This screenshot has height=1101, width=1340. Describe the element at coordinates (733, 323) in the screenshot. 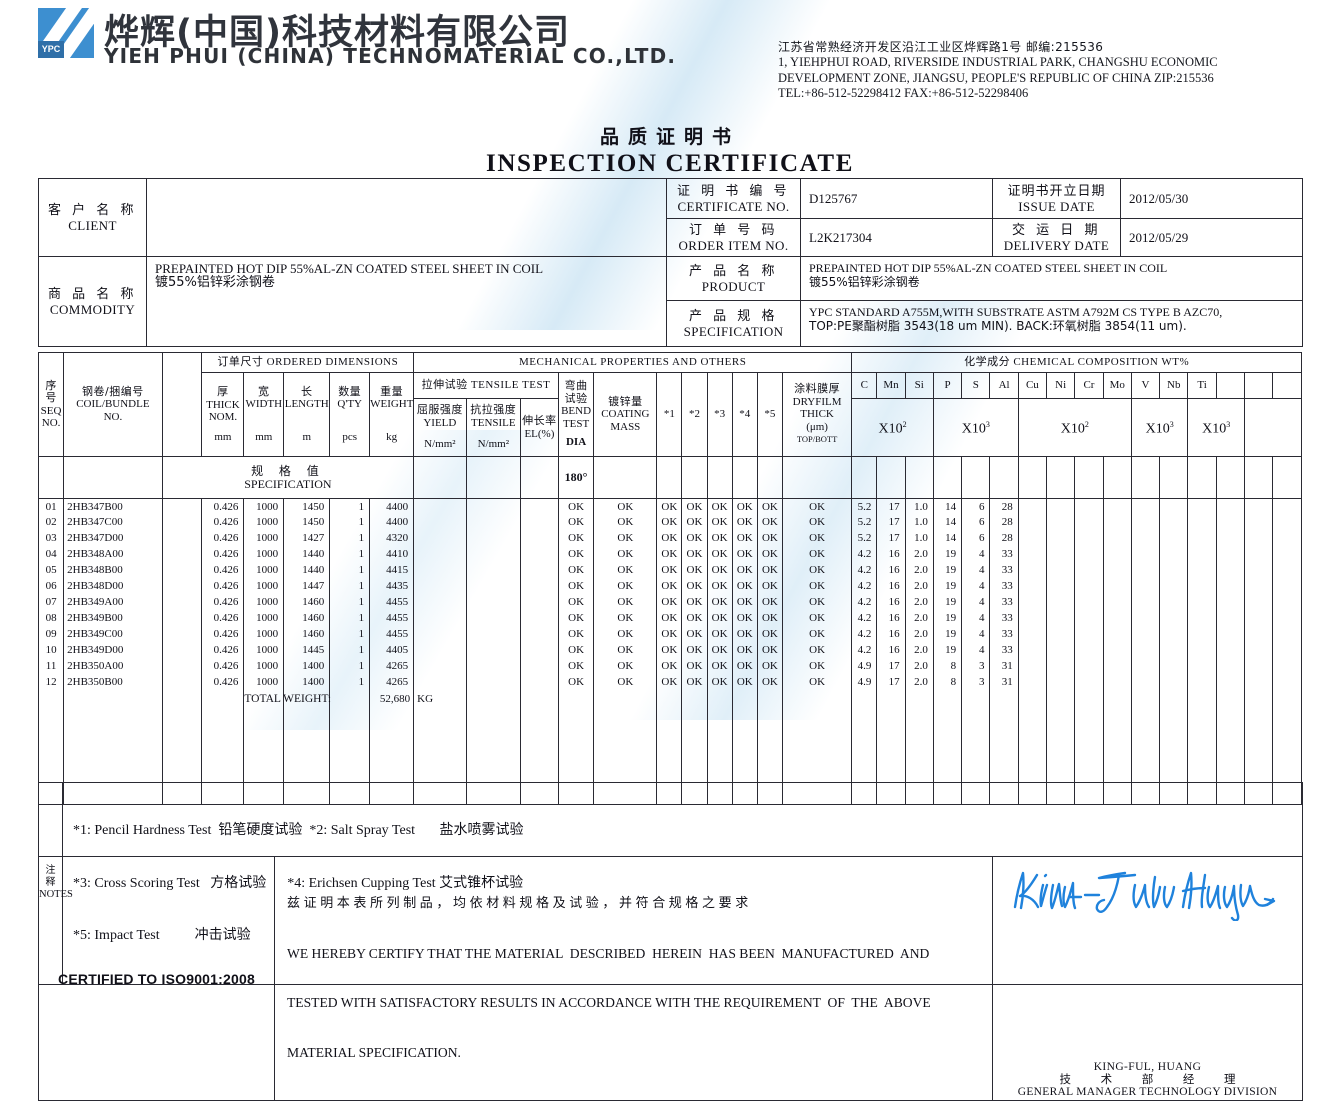

I see `specification-label: 产 品 规 格 SPECIFICATION` at that location.